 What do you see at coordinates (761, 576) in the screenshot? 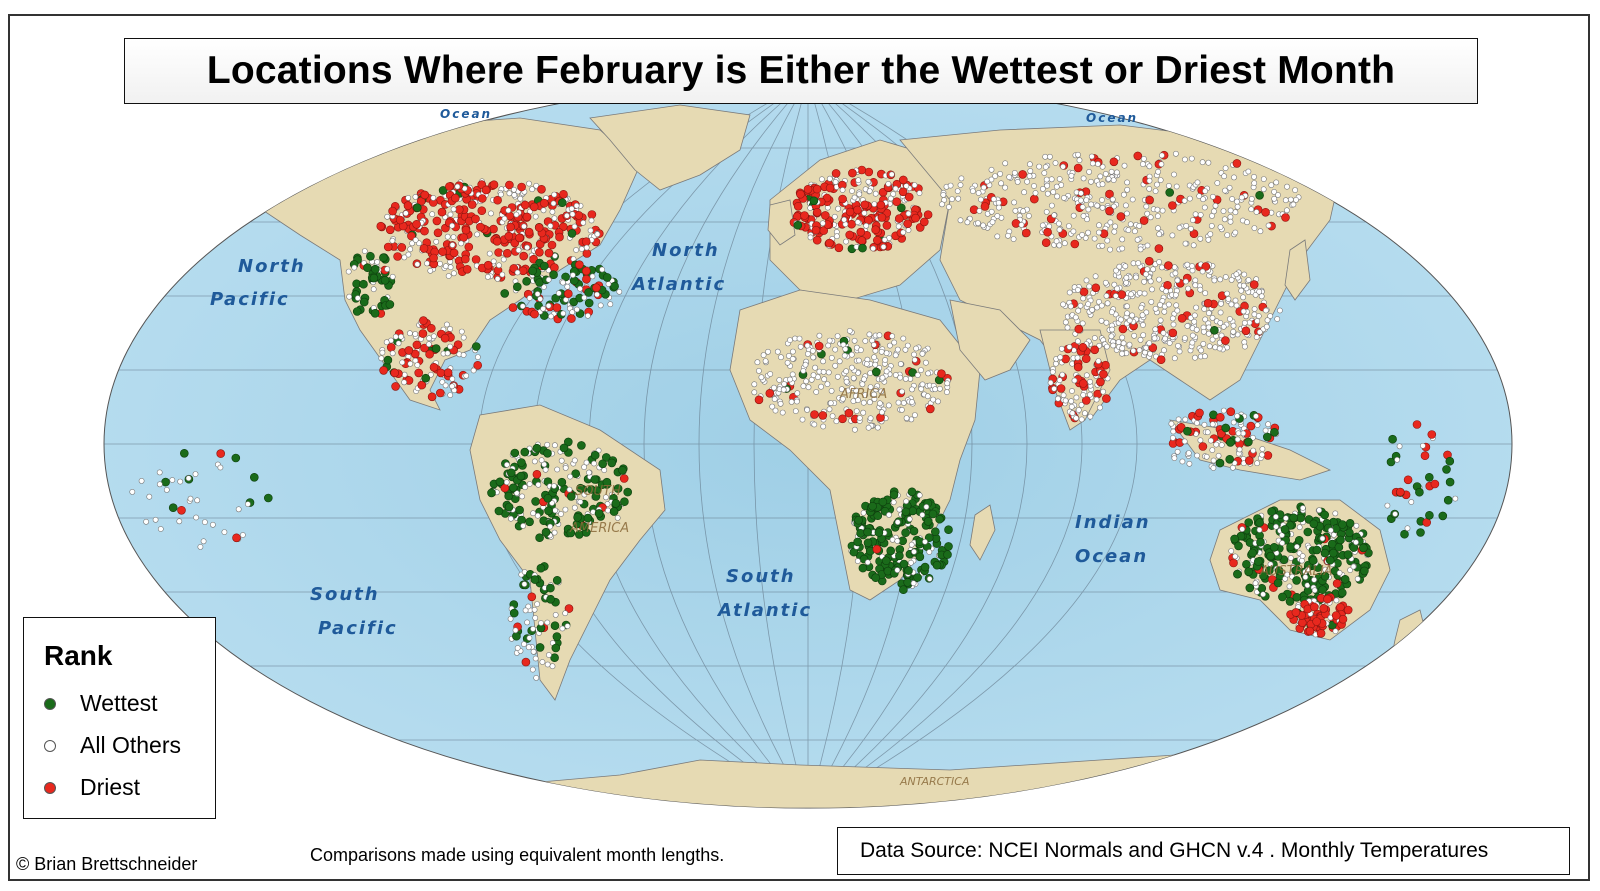
I see `label-south-atlantic-1: South` at bounding box center [761, 576].